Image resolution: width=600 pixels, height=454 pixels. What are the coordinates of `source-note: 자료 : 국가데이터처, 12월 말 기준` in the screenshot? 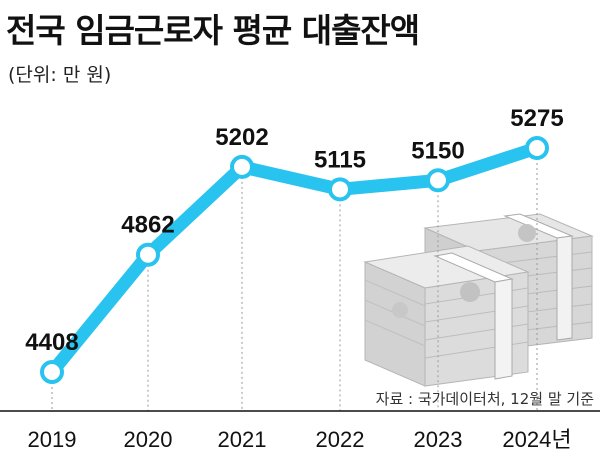 It's located at (484, 399).